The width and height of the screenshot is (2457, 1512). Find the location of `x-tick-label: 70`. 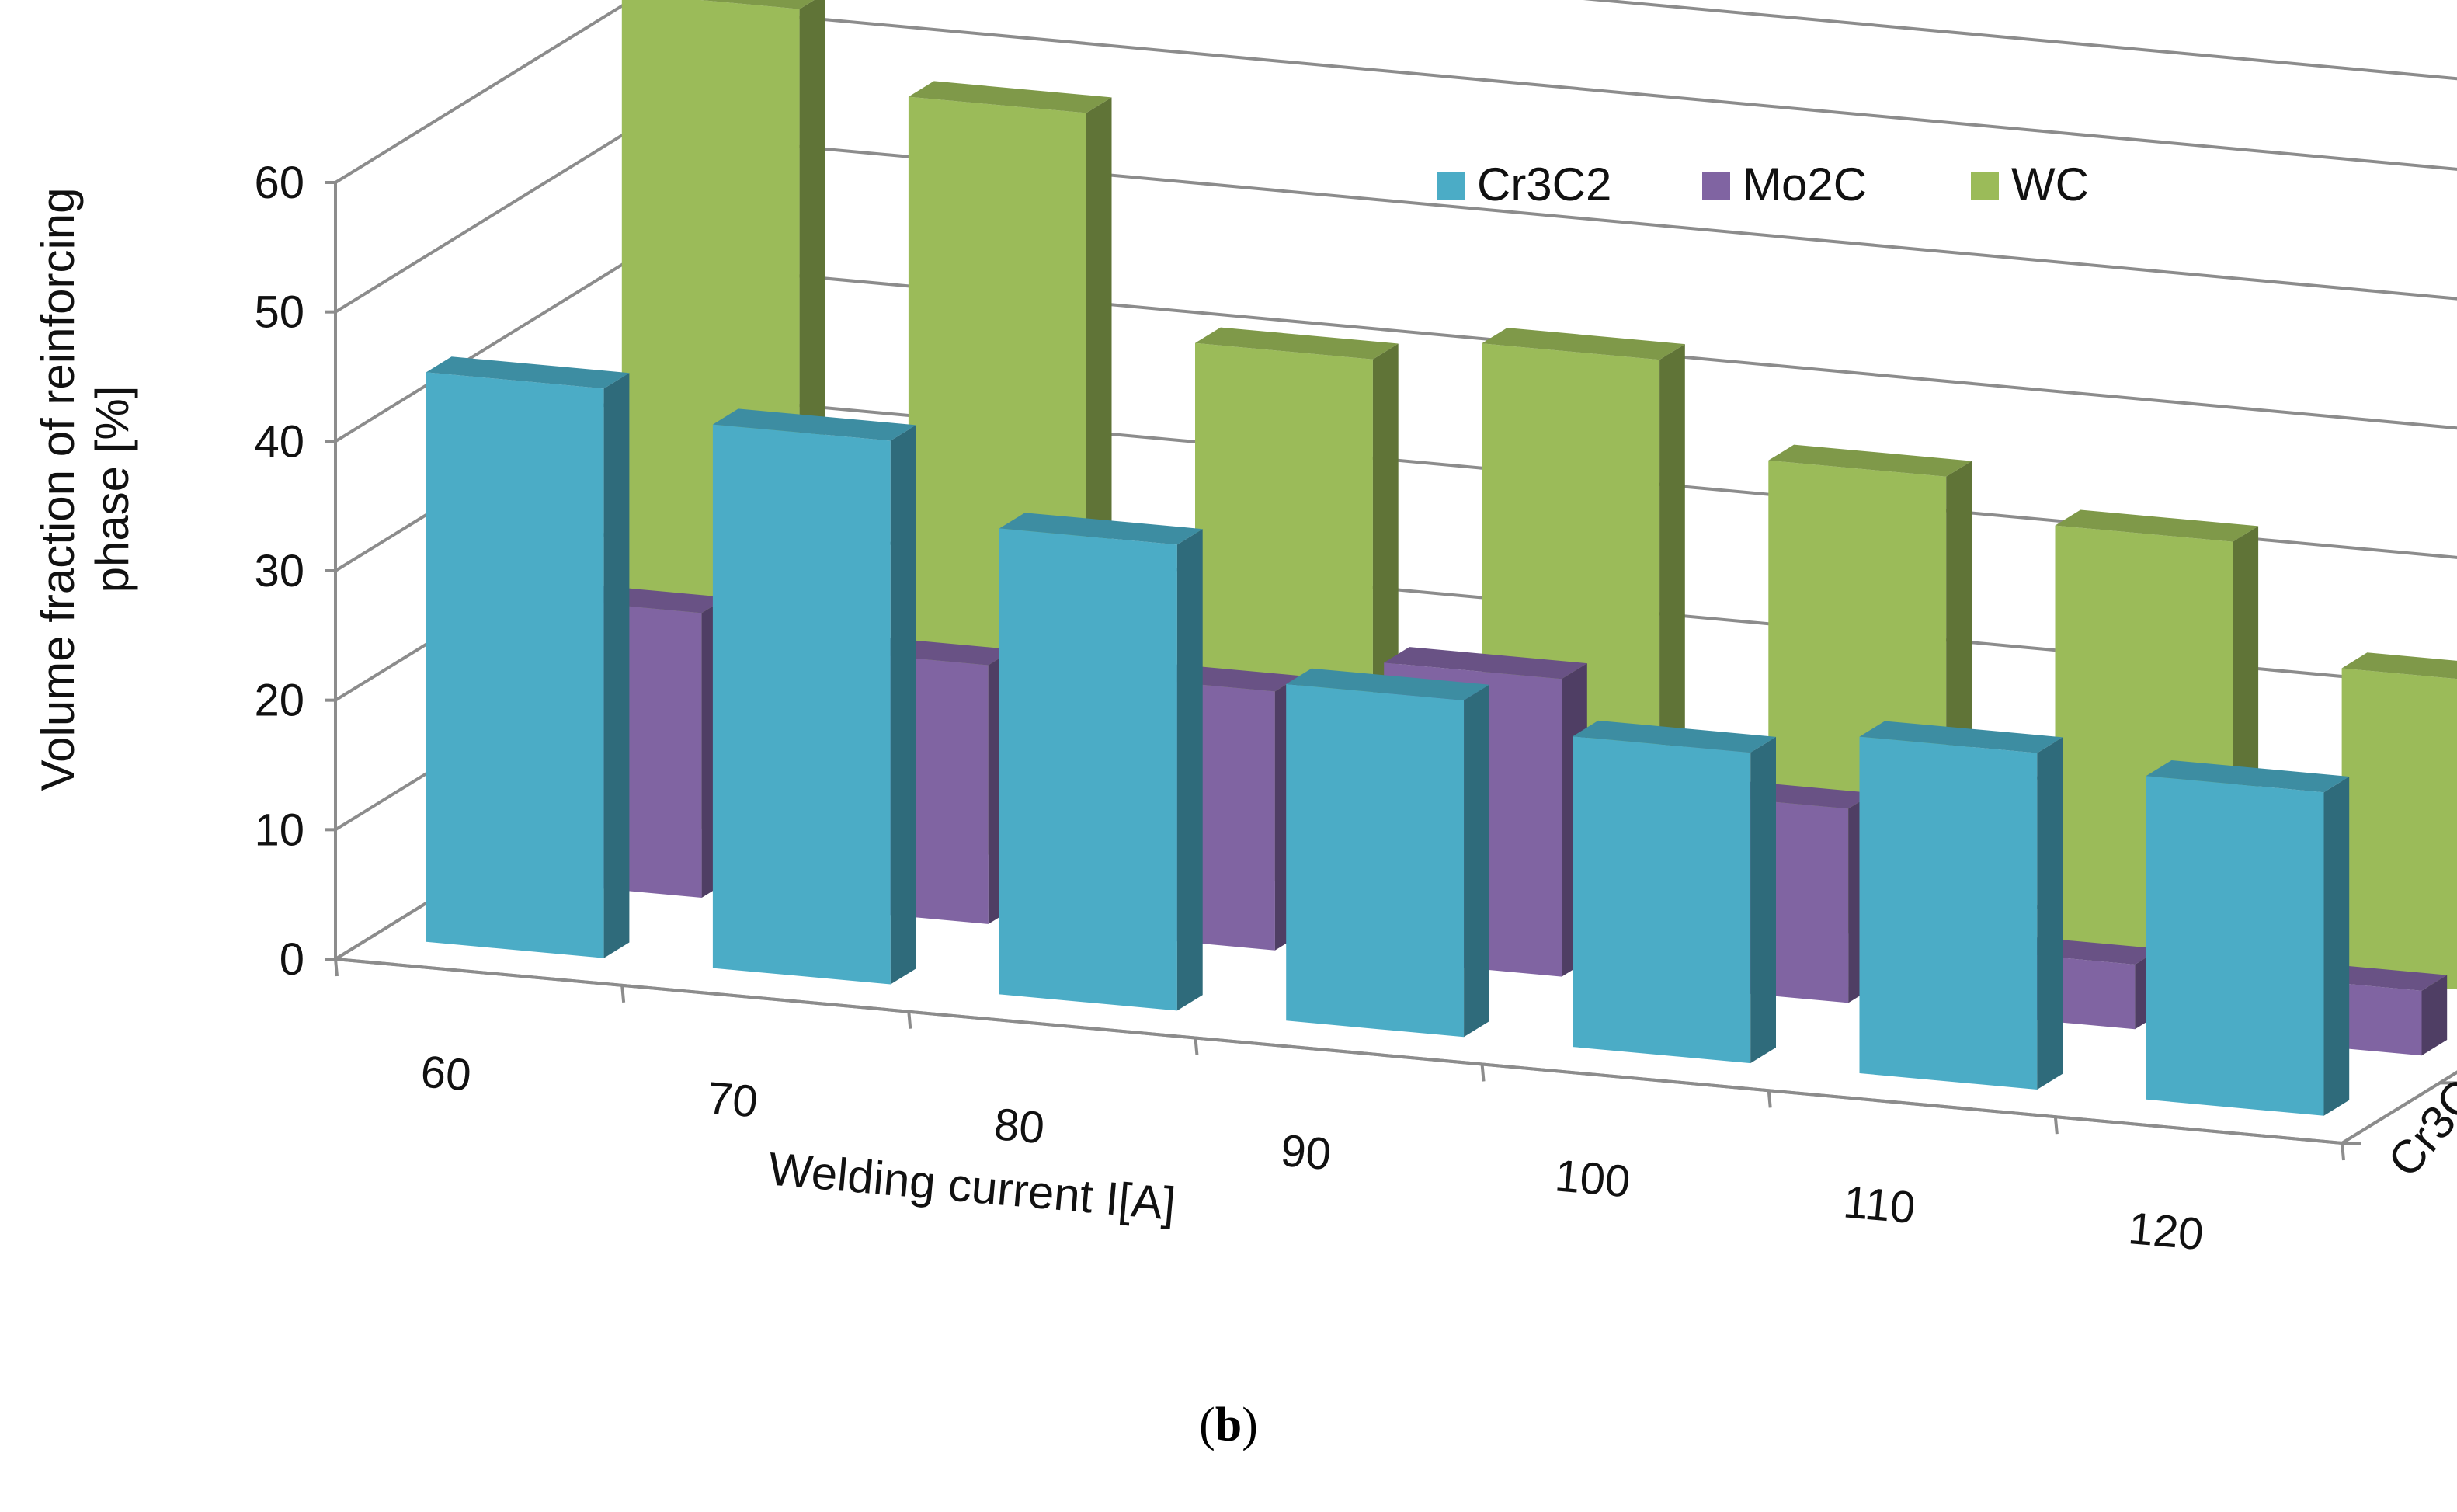

x-tick-label: 70 is located at coordinates (732, 1099).